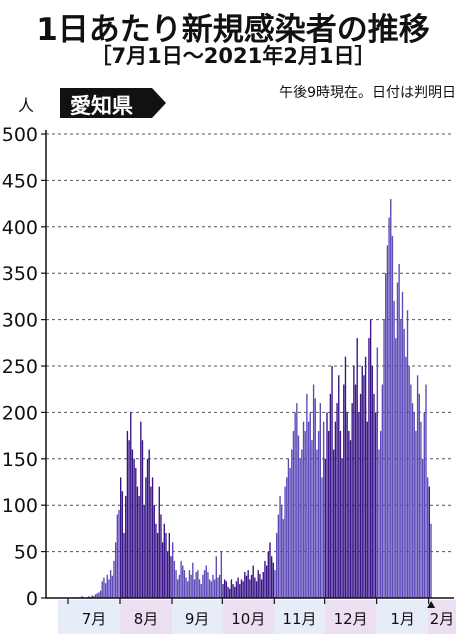 This screenshot has height=640, width=466. What do you see at coordinates (431, 604) in the screenshot?
I see `feb-pointer-icon` at bounding box center [431, 604].